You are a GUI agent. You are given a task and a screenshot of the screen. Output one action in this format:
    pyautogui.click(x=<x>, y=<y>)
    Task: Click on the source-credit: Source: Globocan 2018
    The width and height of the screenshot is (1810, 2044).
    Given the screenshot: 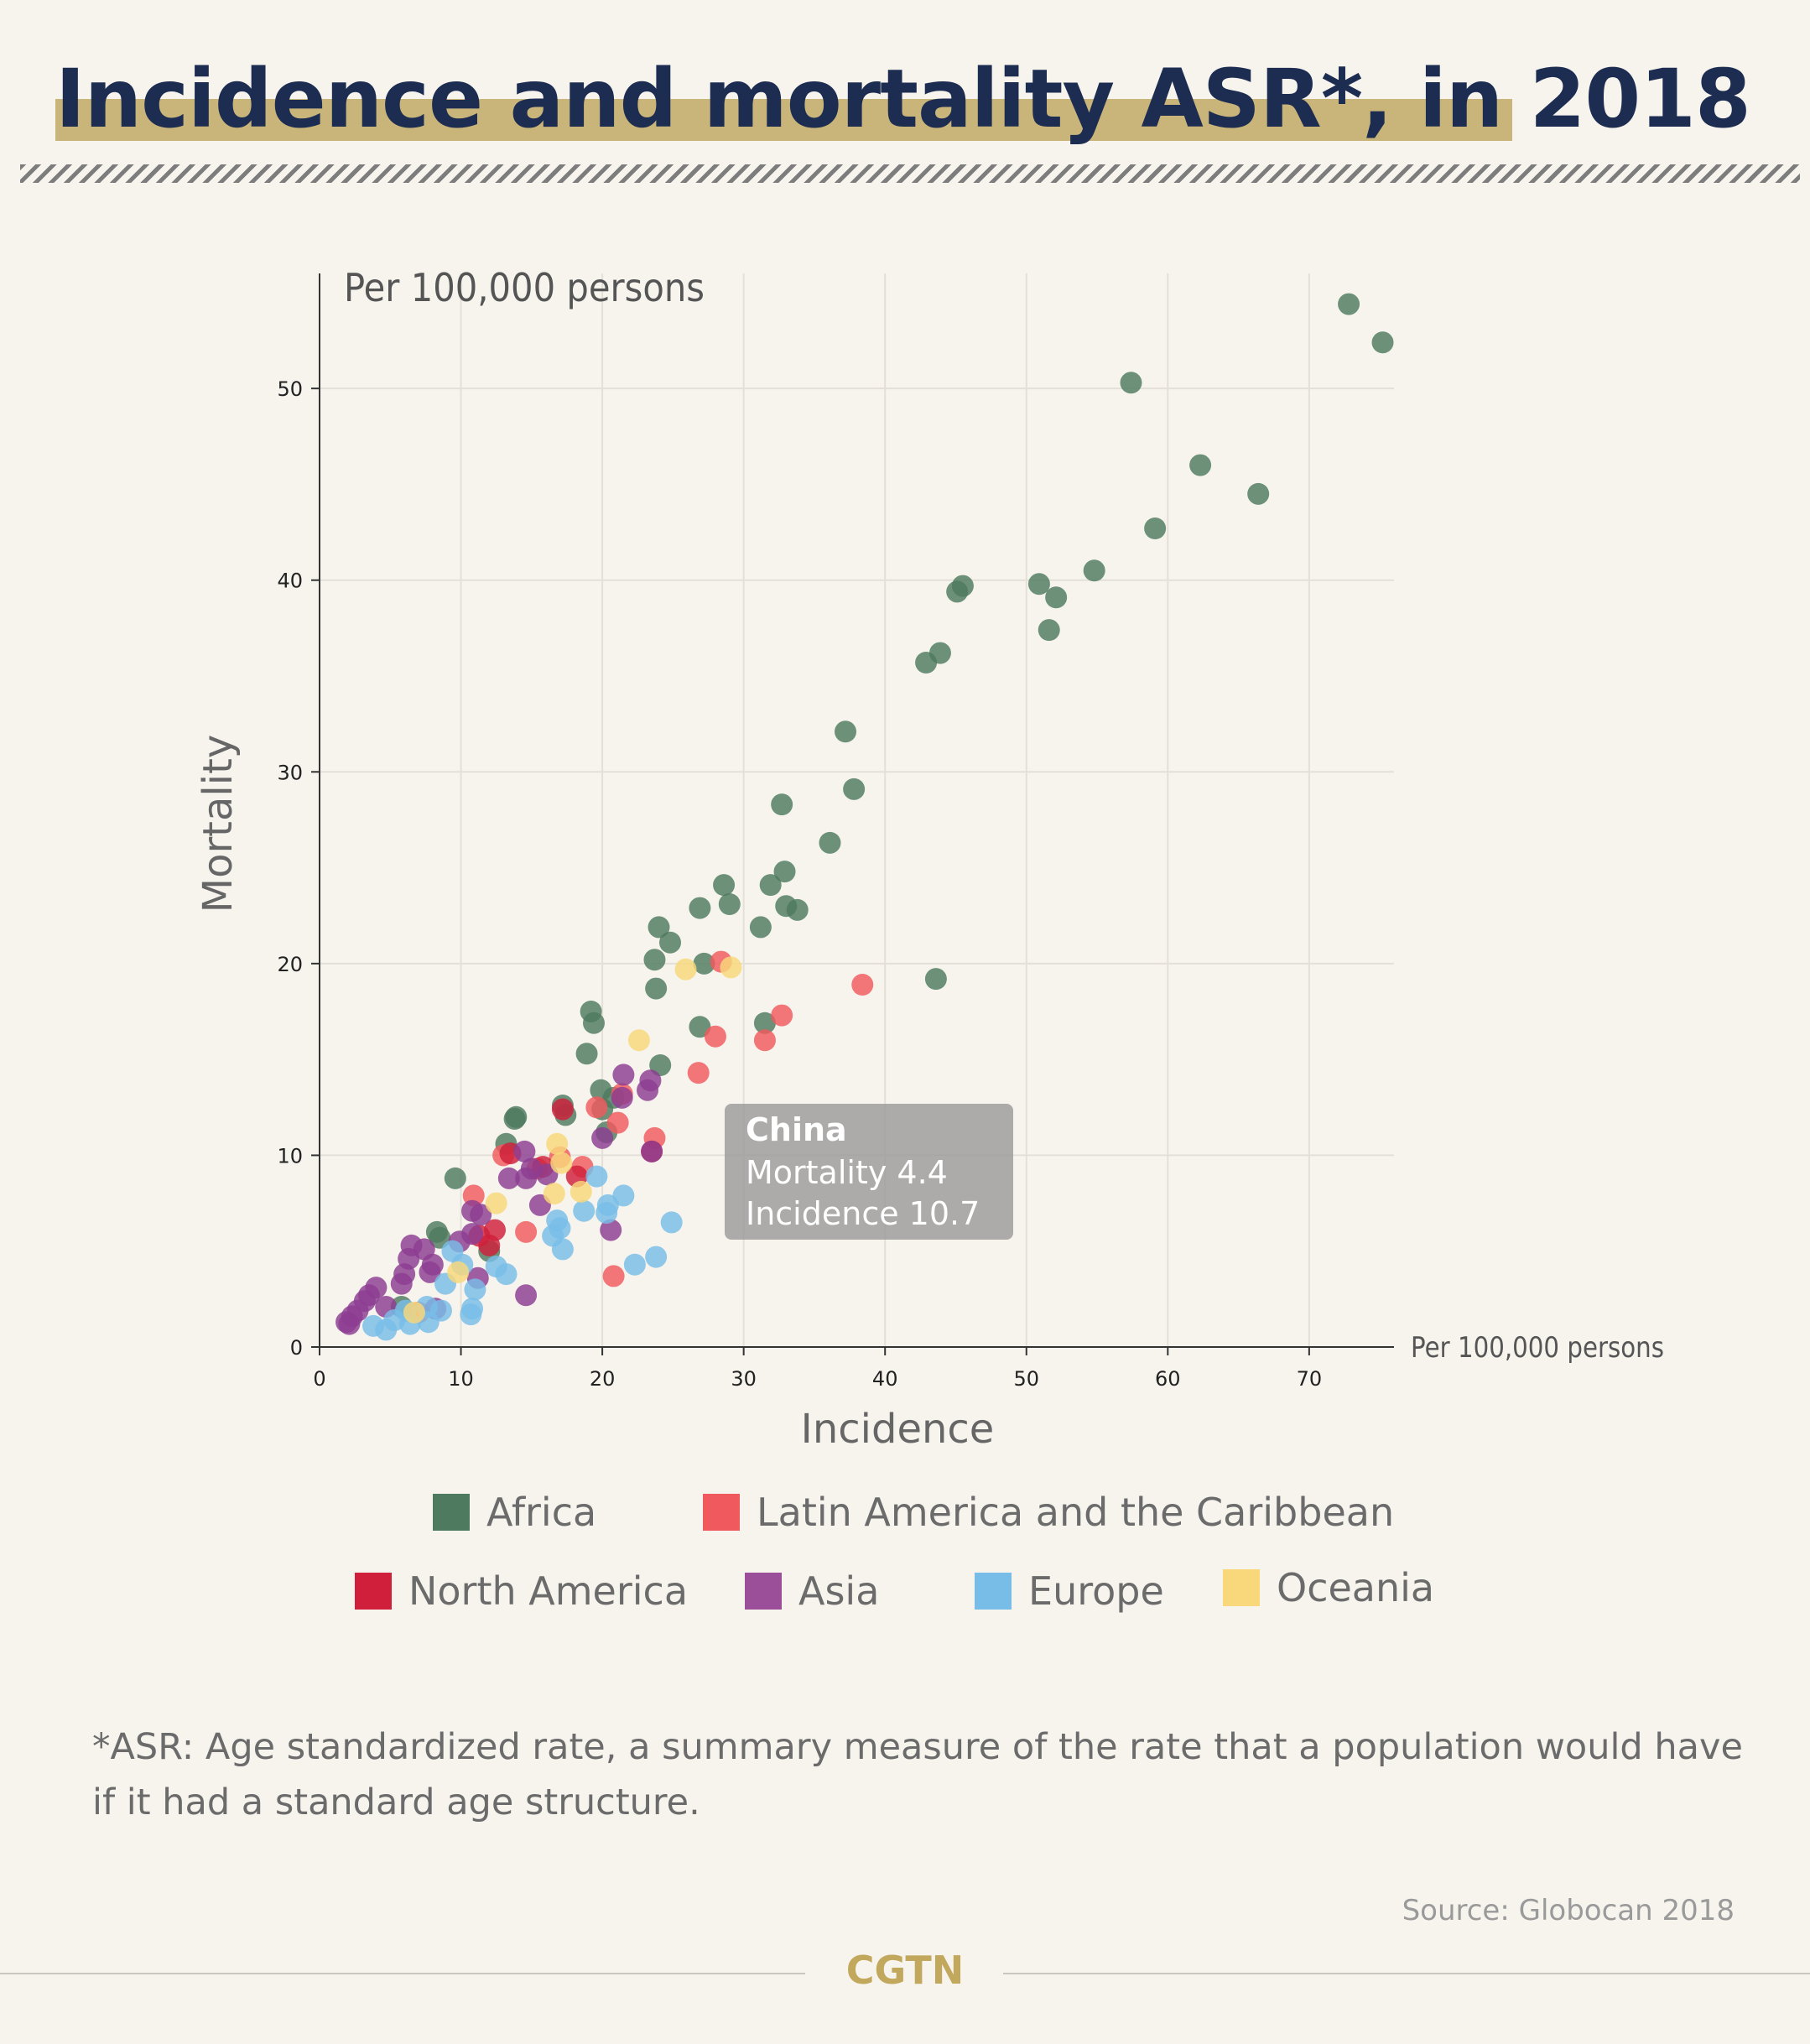 What is the action you would take?
    pyautogui.click(x=1568, y=1910)
    